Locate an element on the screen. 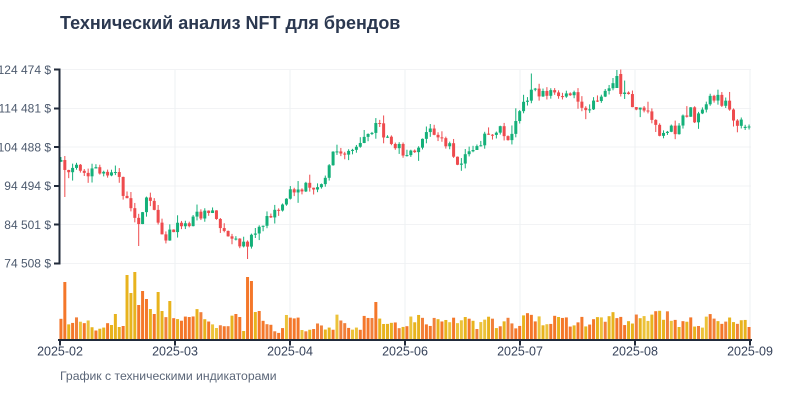 The width and height of the screenshot is (800, 400). svg-text: 2025-07 is located at coordinates (520, 352).